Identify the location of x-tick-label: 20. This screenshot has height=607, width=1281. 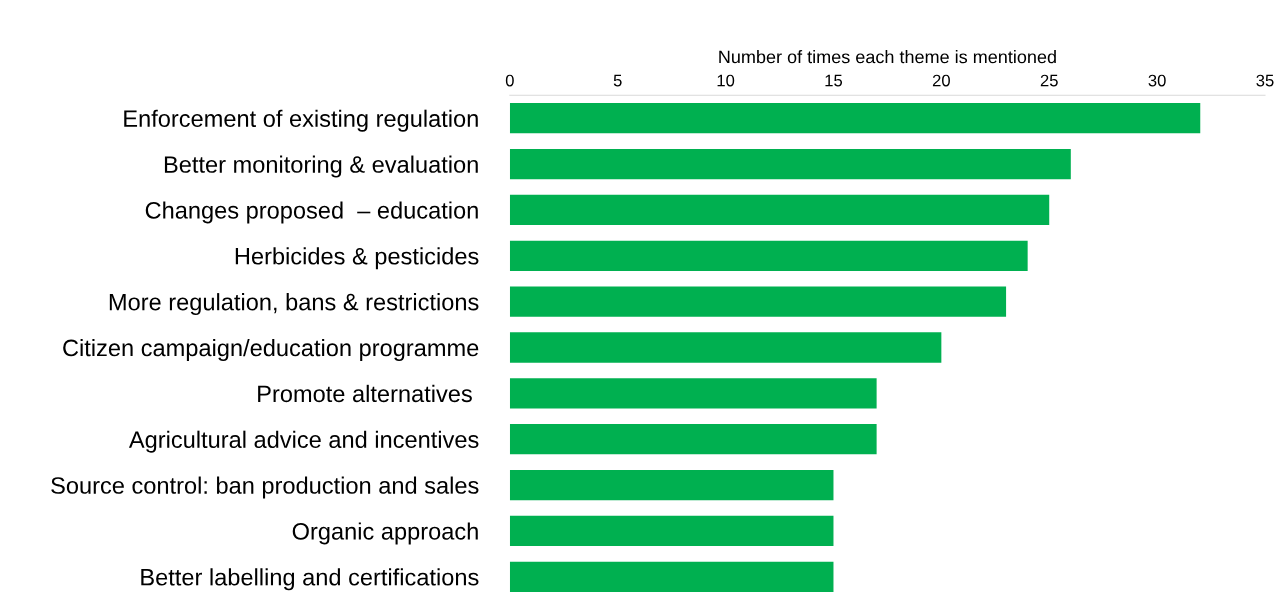
(941, 80).